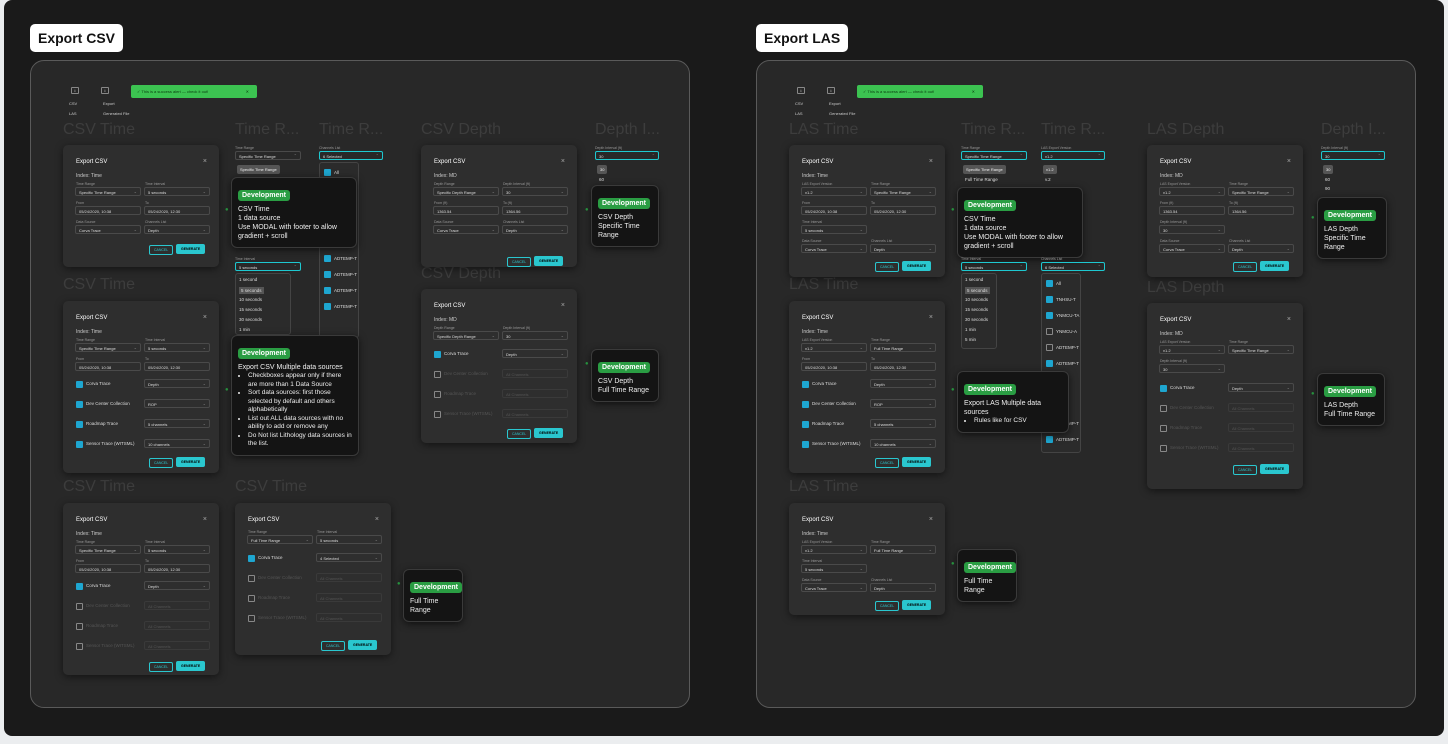  I want to click on dropdown-option: Specific Time Range, so click(984, 169).